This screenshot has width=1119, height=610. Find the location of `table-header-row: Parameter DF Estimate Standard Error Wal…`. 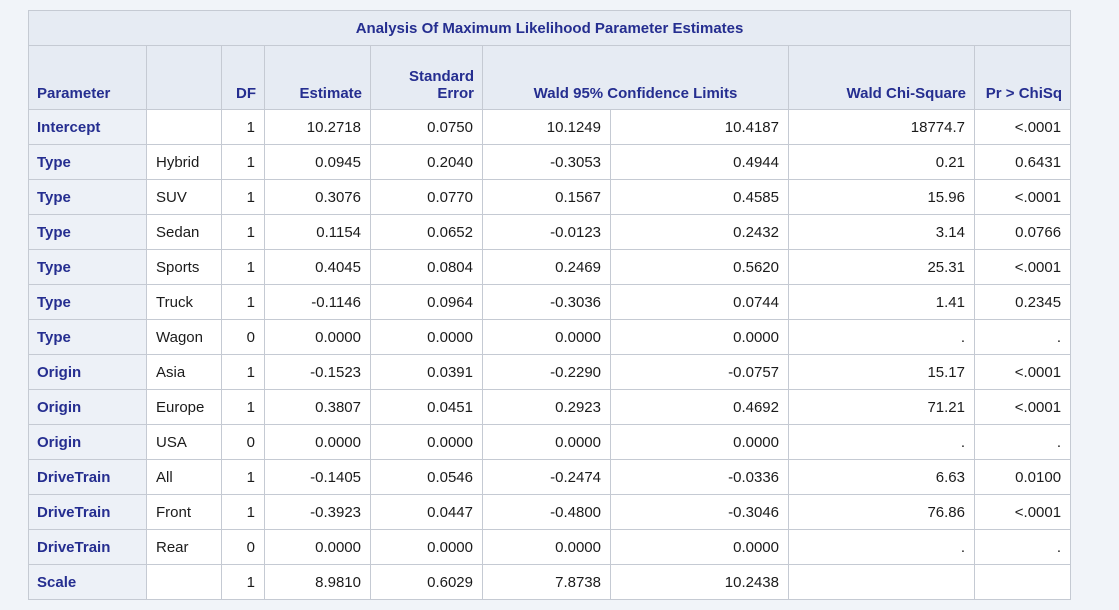

table-header-row: Parameter DF Estimate Standard Error Wal… is located at coordinates (550, 77).